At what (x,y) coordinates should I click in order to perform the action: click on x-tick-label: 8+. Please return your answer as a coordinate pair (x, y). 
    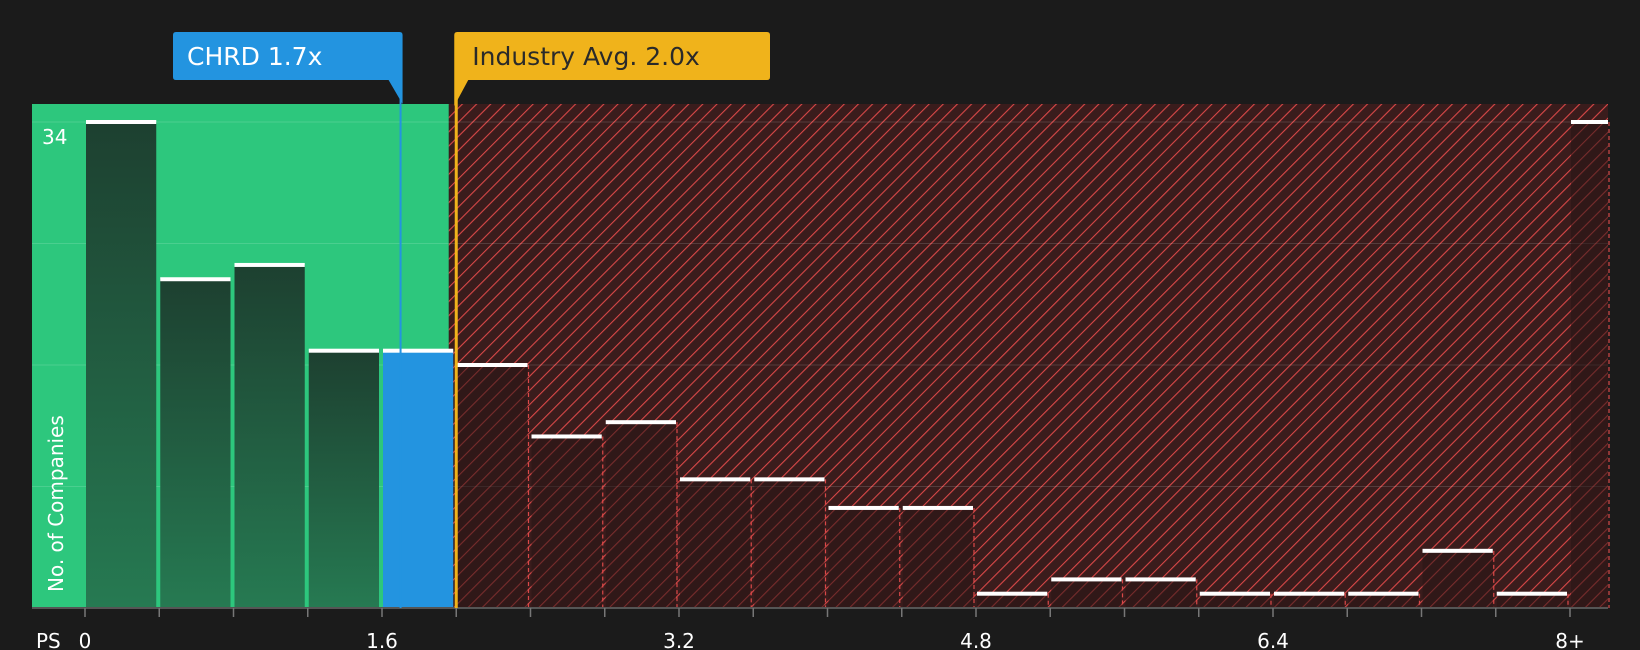
    Looking at the image, I should click on (1569, 639).